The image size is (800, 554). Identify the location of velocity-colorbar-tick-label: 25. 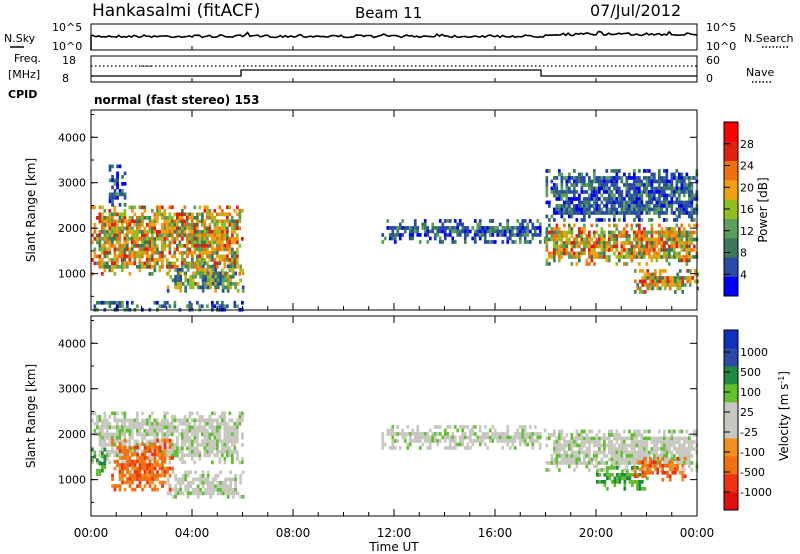
(747, 412).